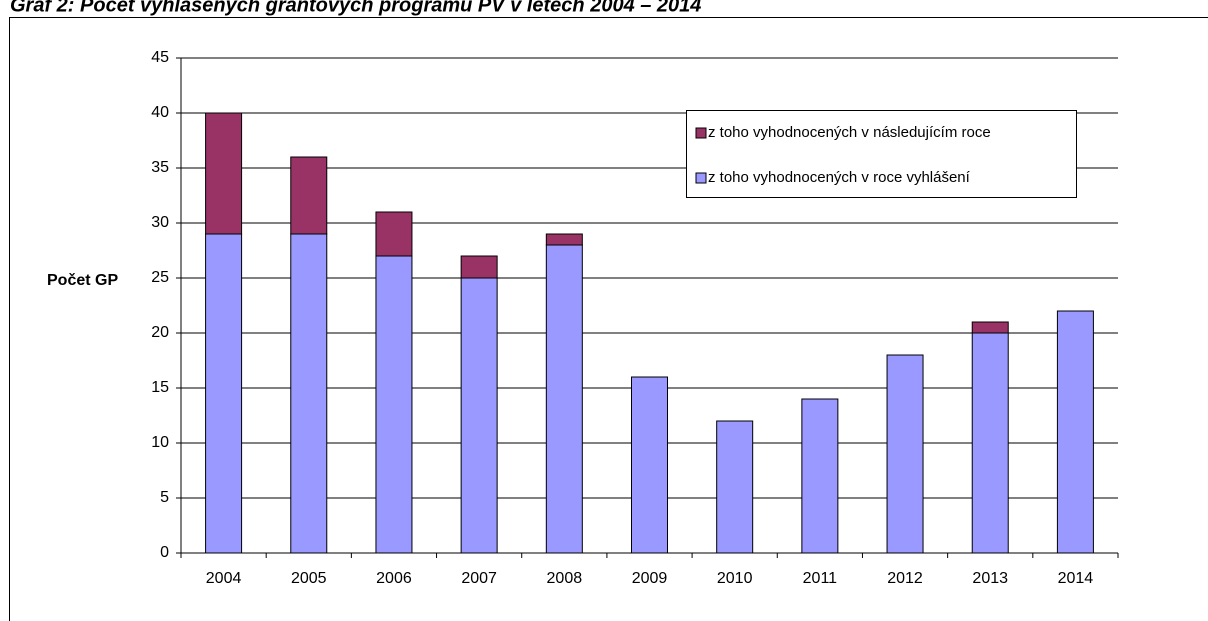 This screenshot has width=1208, height=621. I want to click on y-tick-label: 25, so click(160, 277).